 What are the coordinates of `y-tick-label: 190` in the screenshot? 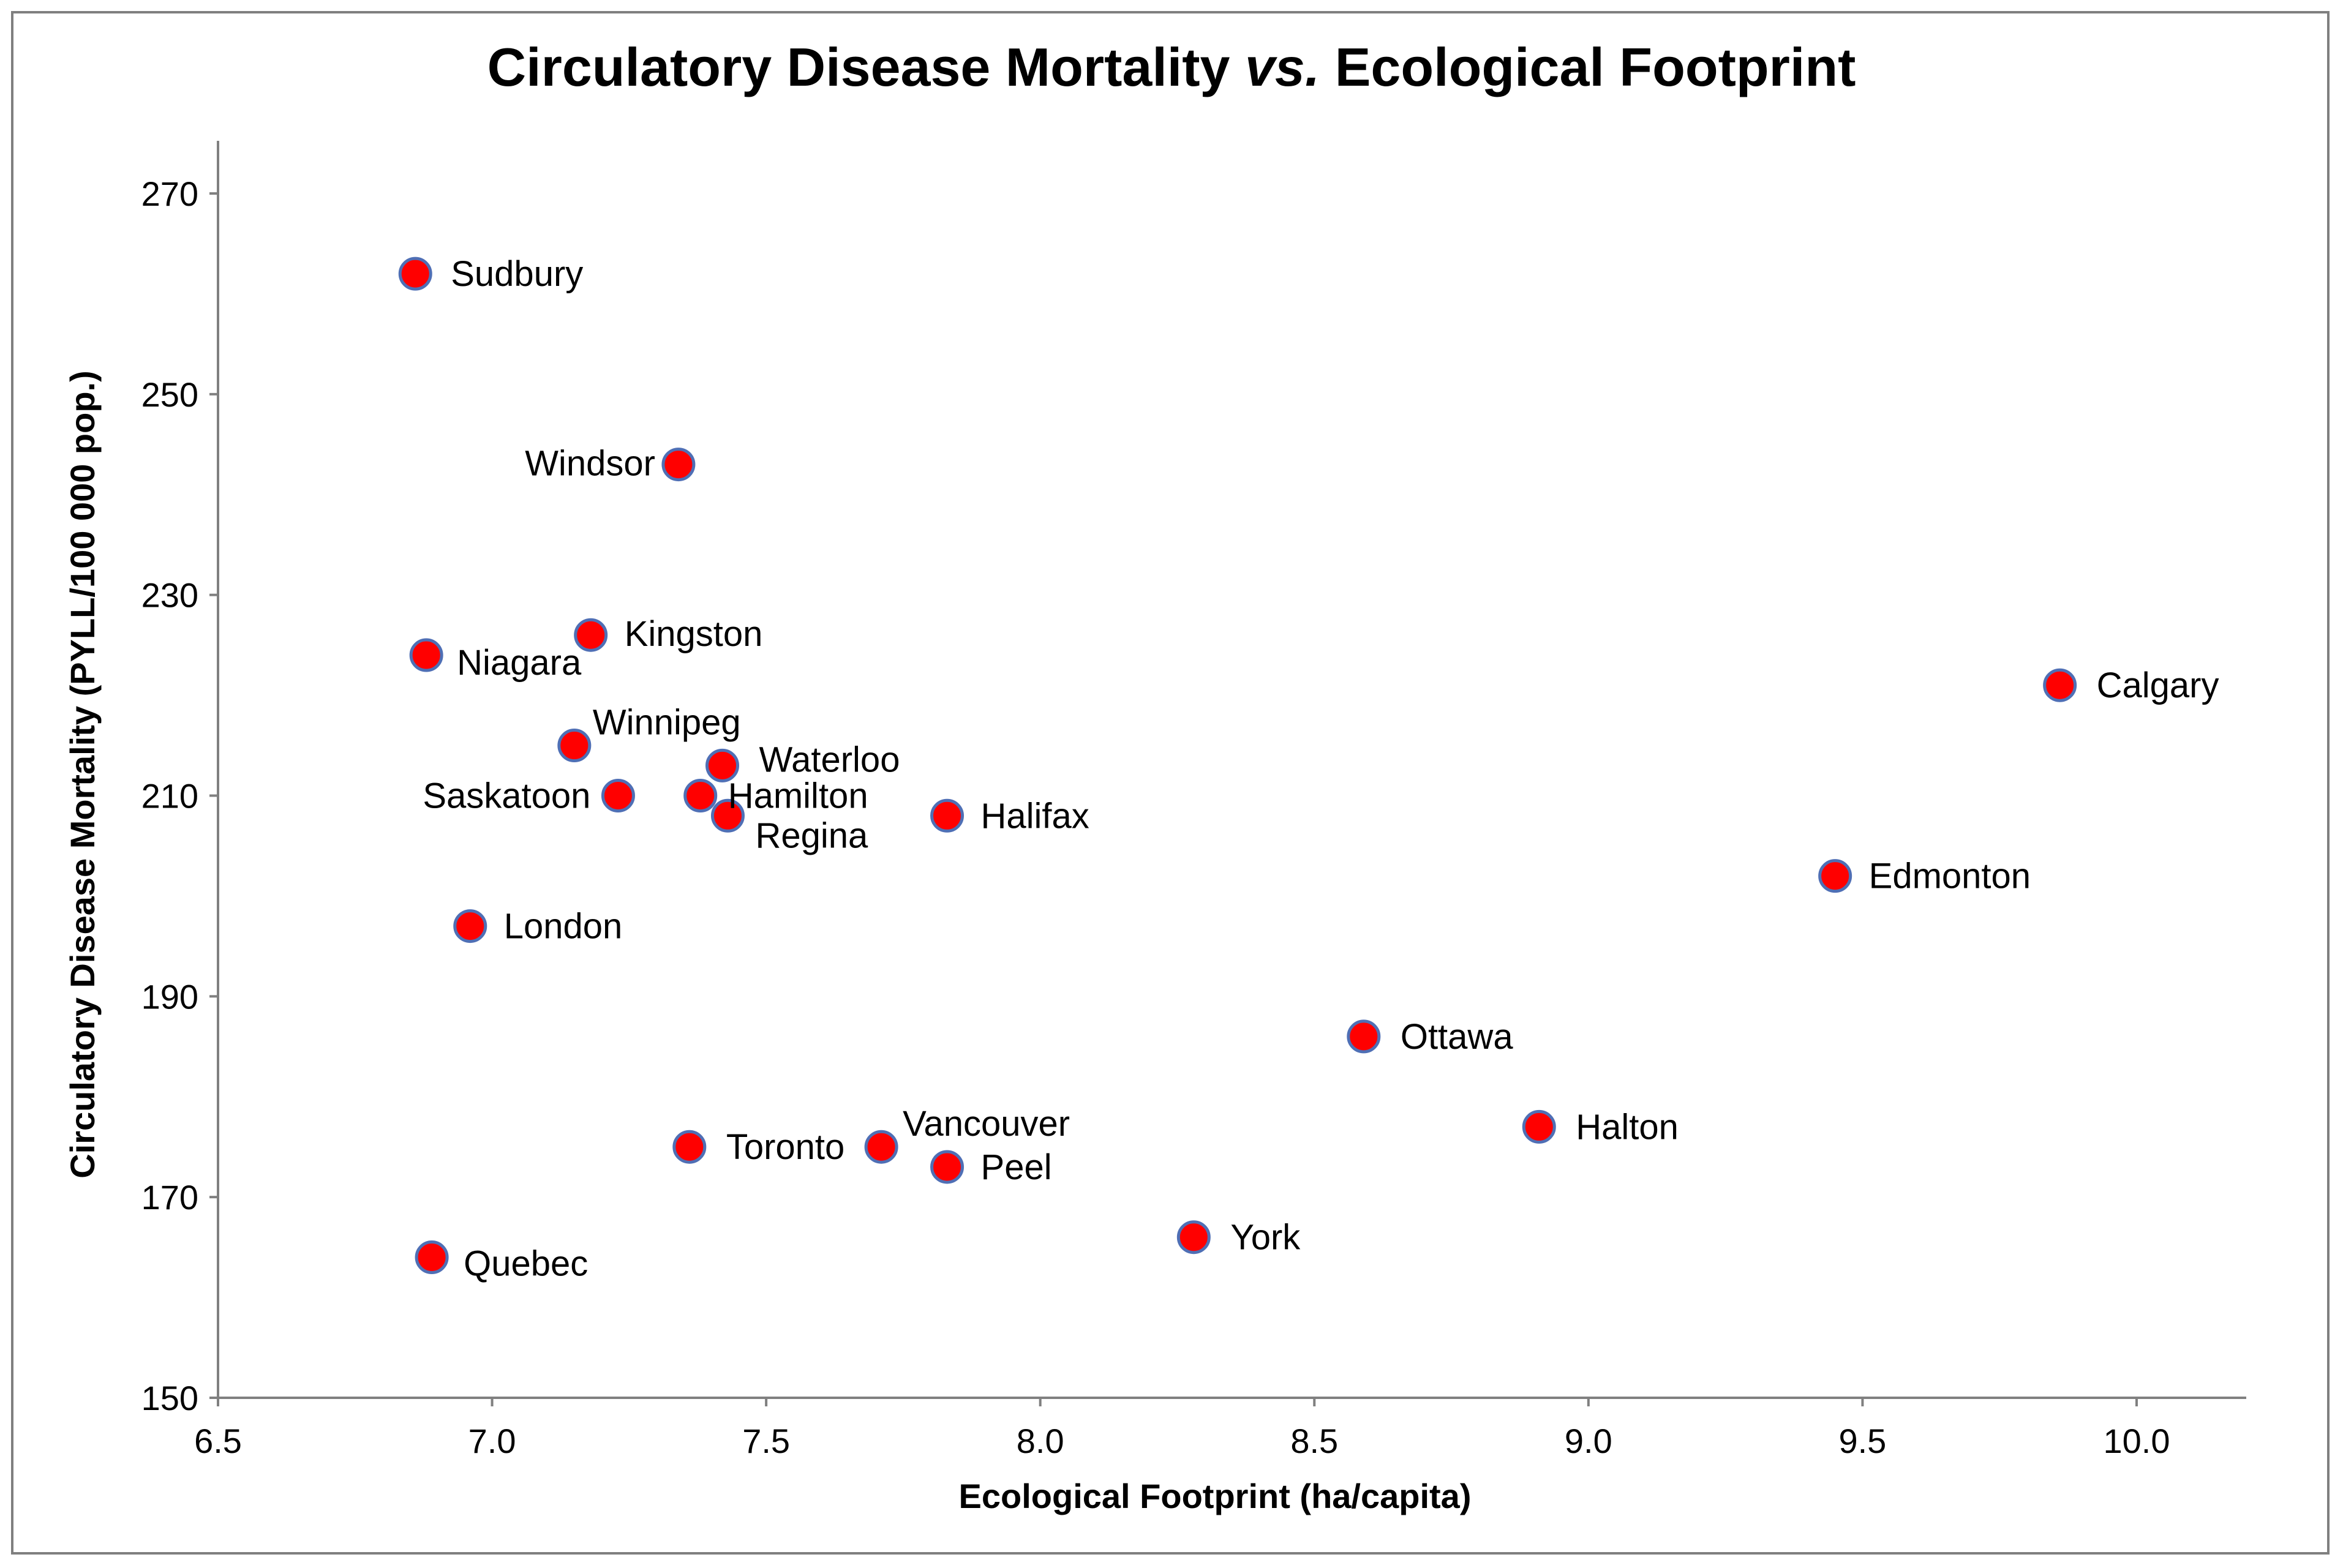 It's located at (169, 996).